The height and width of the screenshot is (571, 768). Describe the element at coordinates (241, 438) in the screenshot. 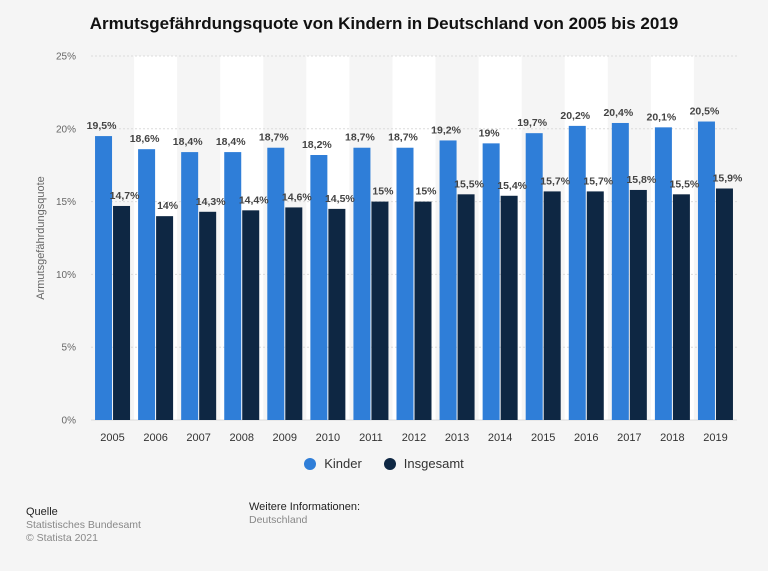

I see `x-tick-label: 2008` at that location.